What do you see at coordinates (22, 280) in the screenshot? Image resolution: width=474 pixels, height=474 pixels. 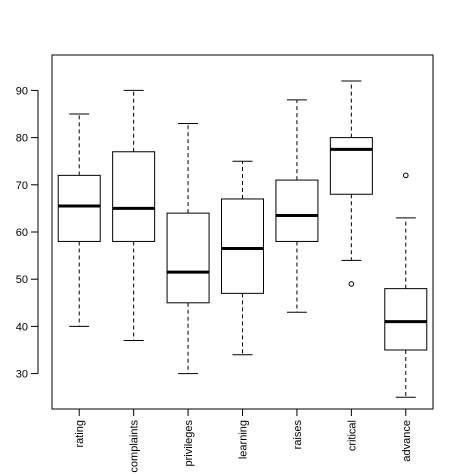 I see `y-tick-label: 50` at bounding box center [22, 280].